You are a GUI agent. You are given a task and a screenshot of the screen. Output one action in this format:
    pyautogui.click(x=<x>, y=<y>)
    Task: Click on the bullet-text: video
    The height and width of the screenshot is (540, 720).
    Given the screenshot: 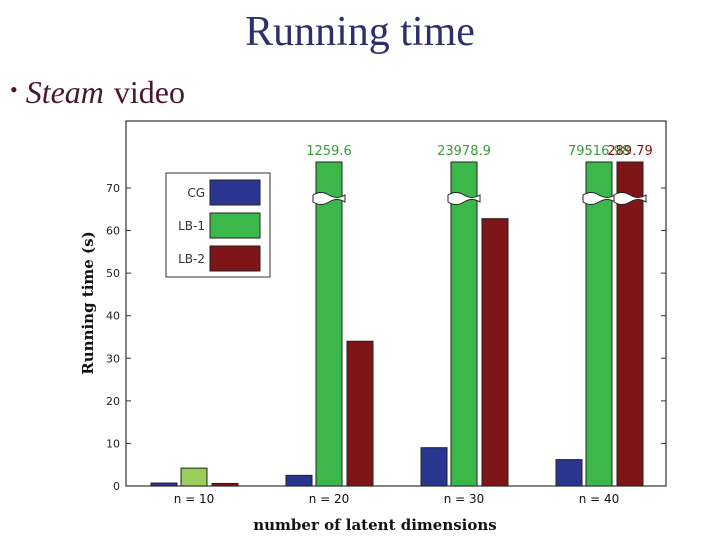 What is the action you would take?
    pyautogui.click(x=149, y=92)
    